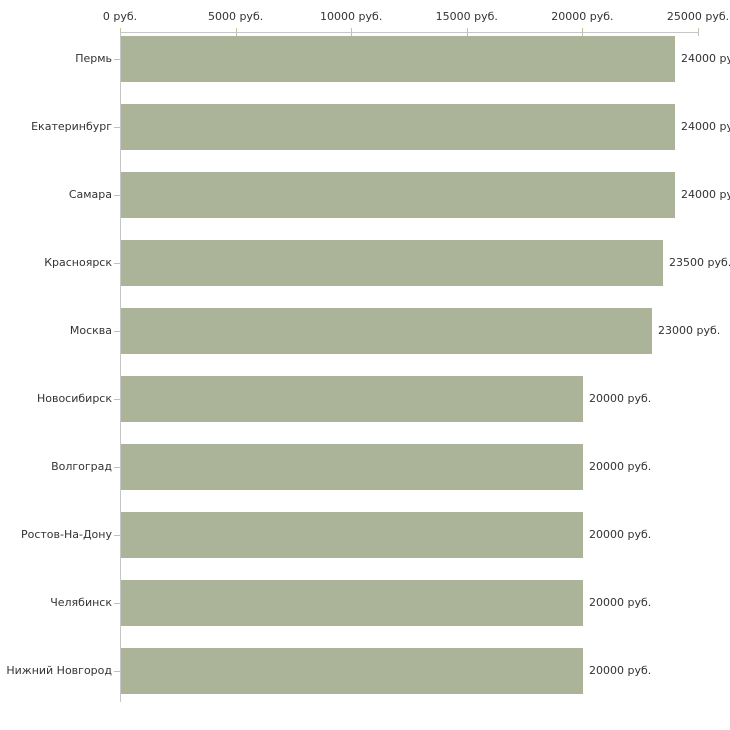 This screenshot has height=730, width=730. I want to click on category-label: Новосибирск, so click(74, 398).